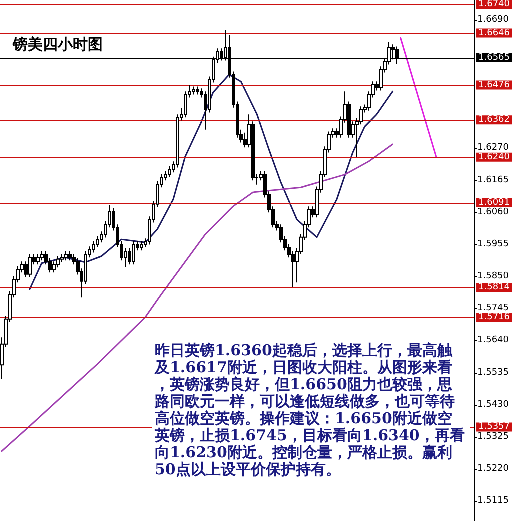 The image size is (512, 521). I want to click on y-tick-label: 1.5535, so click(494, 373).